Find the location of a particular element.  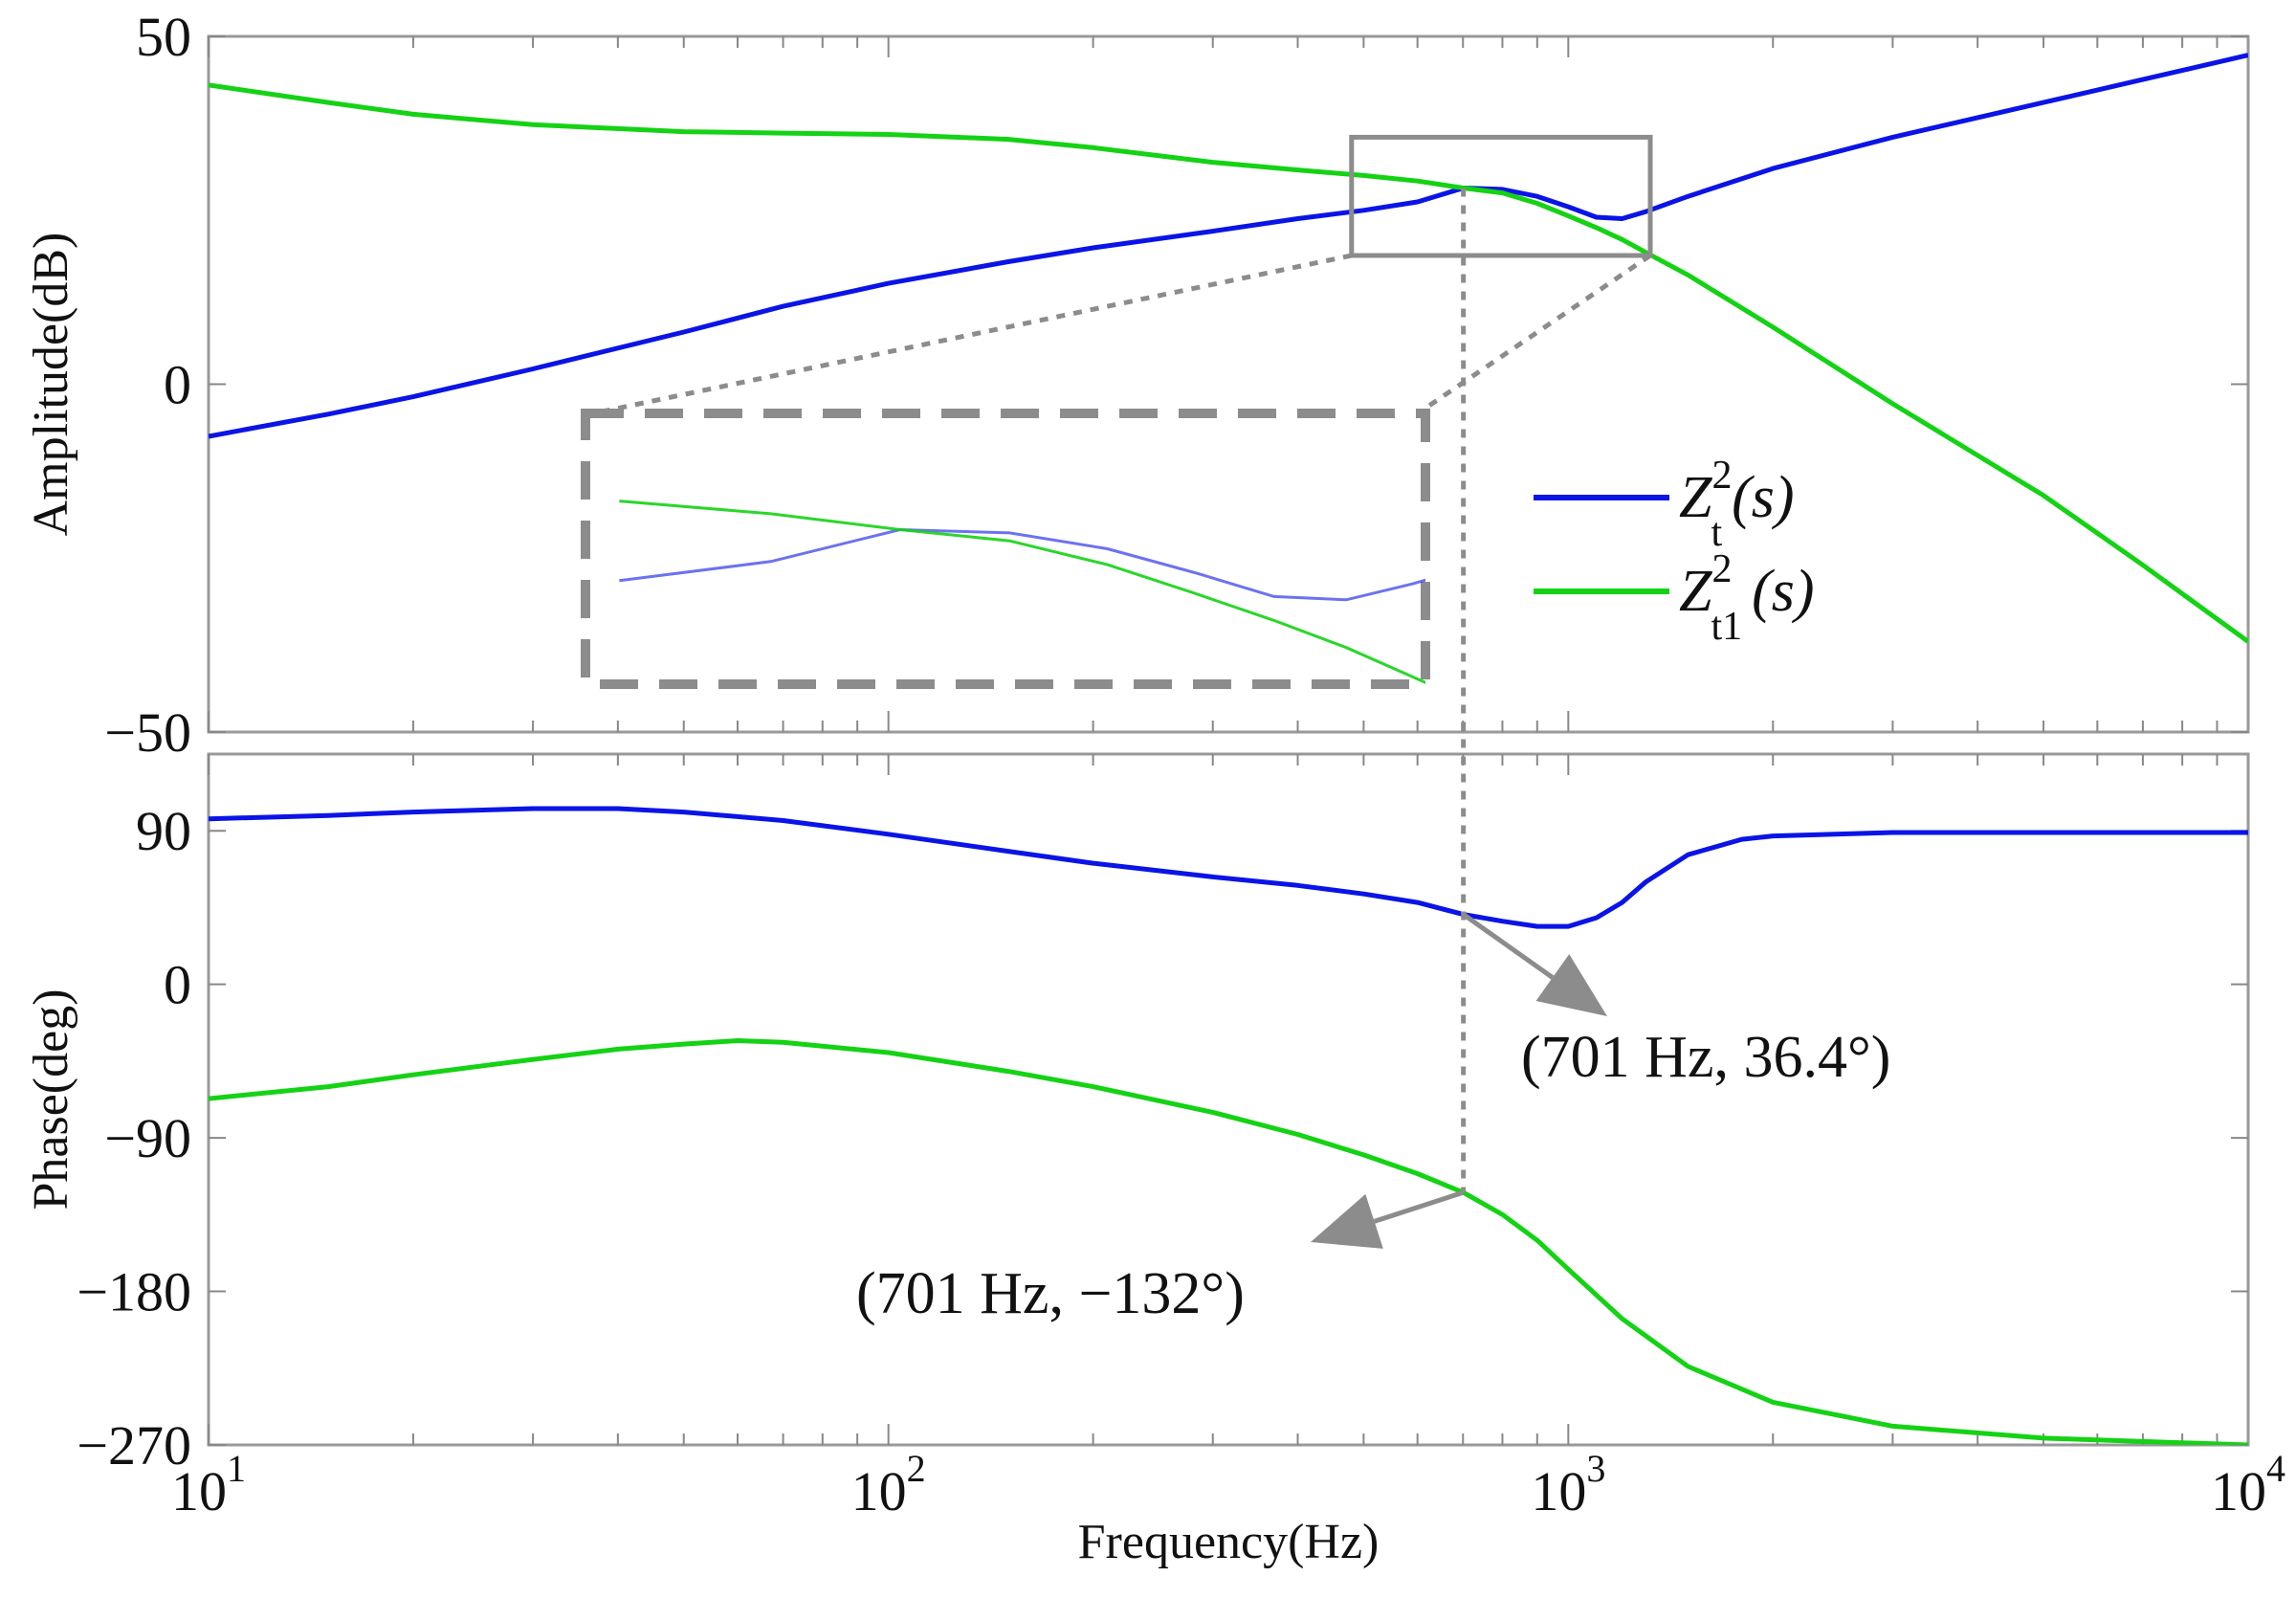

annotation-label-phase-zt2: (701 Hz, 36.4°) is located at coordinates (1705, 1057).